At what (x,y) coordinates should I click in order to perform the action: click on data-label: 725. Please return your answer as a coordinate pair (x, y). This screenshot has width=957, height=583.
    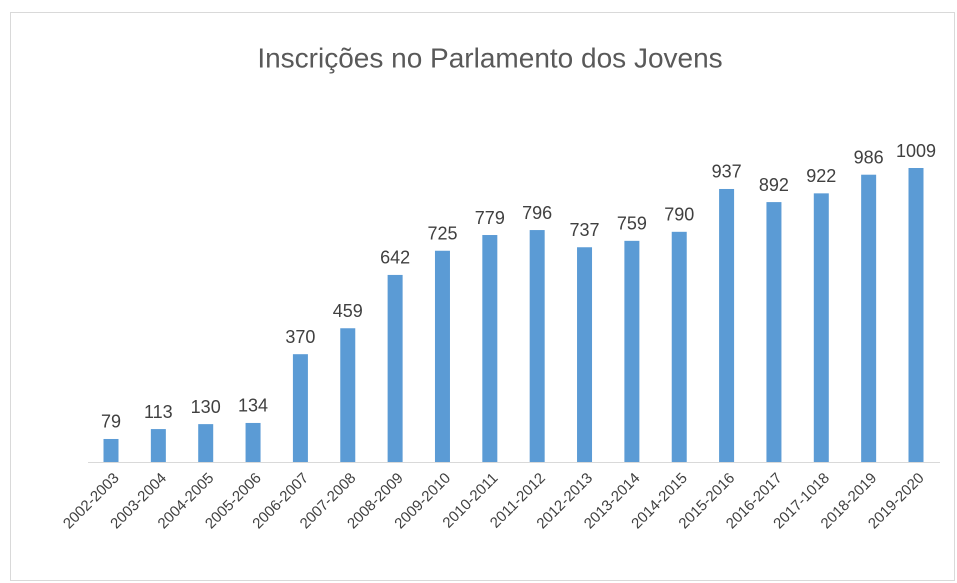
    Looking at the image, I should click on (442, 234).